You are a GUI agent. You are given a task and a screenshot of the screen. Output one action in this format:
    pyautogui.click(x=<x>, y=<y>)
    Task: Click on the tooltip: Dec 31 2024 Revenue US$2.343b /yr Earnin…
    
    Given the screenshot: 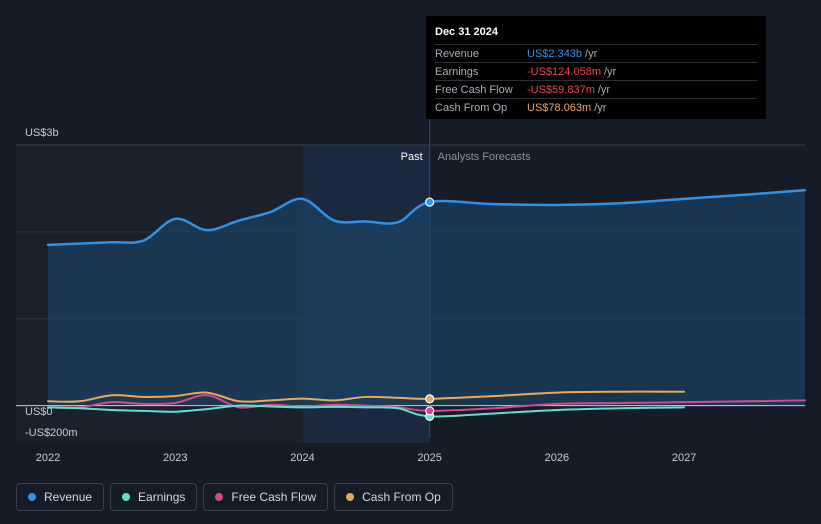 What is the action you would take?
    pyautogui.click(x=596, y=67)
    